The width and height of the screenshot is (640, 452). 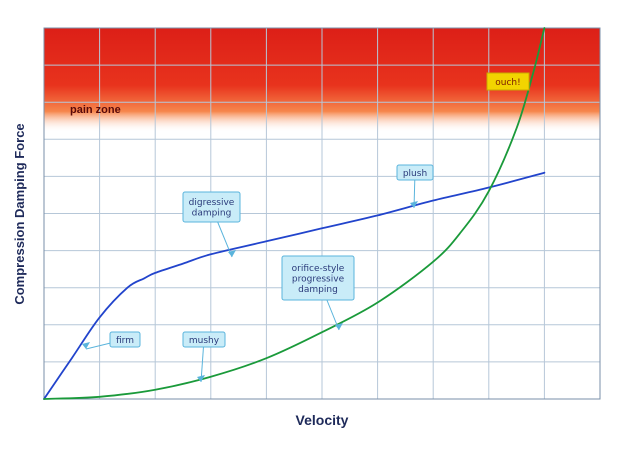 What do you see at coordinates (212, 203) in the screenshot?
I see `callout-text-digressive: digressive` at bounding box center [212, 203].